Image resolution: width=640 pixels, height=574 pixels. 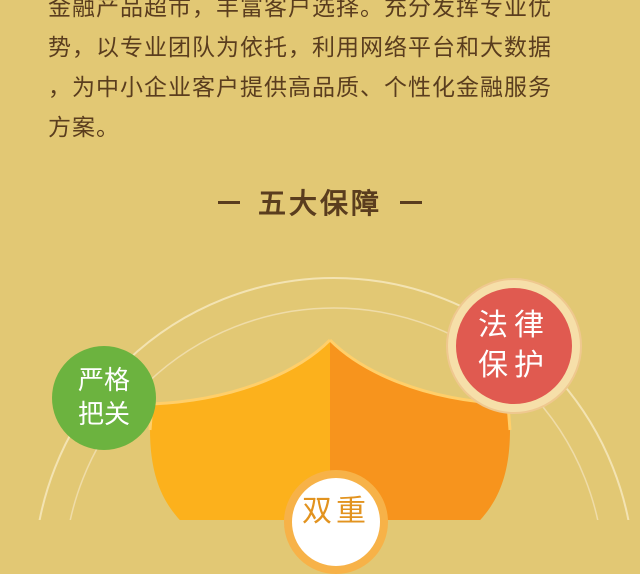 What do you see at coordinates (300, 48) in the screenshot?
I see `intro-line: 势，以专业团队为依托，利用网络平台和大数据` at bounding box center [300, 48].